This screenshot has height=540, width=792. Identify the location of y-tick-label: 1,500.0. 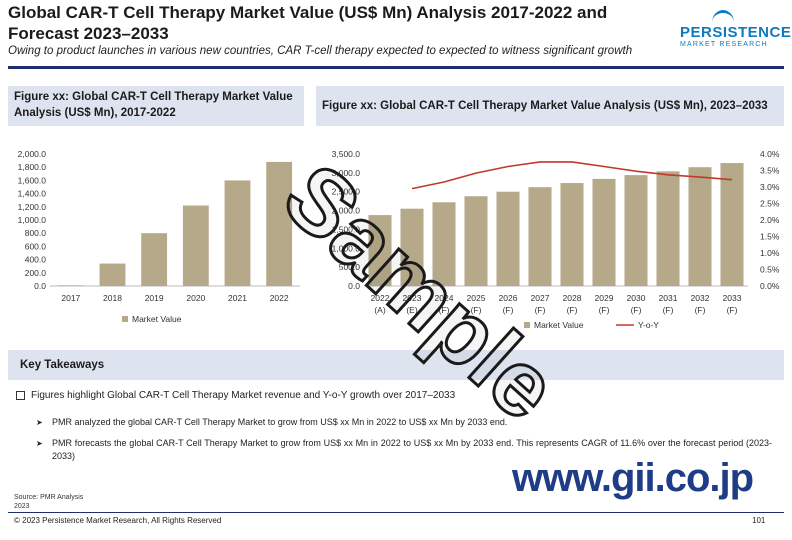
(346, 229).